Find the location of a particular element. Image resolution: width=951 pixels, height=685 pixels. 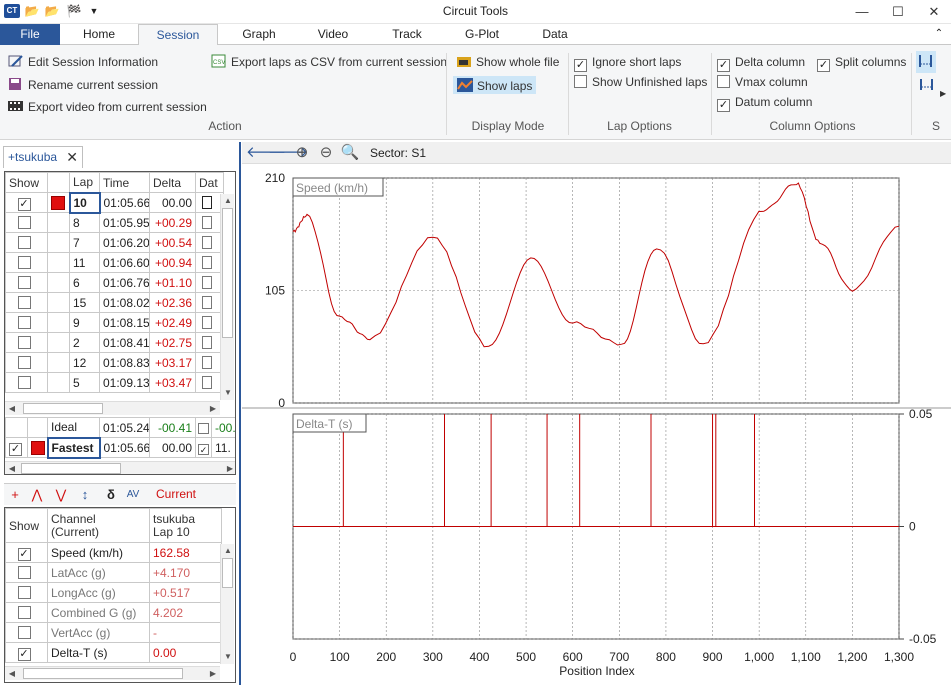

lap-row: 11 01:06.60 +00.94 is located at coordinates (114, 262).